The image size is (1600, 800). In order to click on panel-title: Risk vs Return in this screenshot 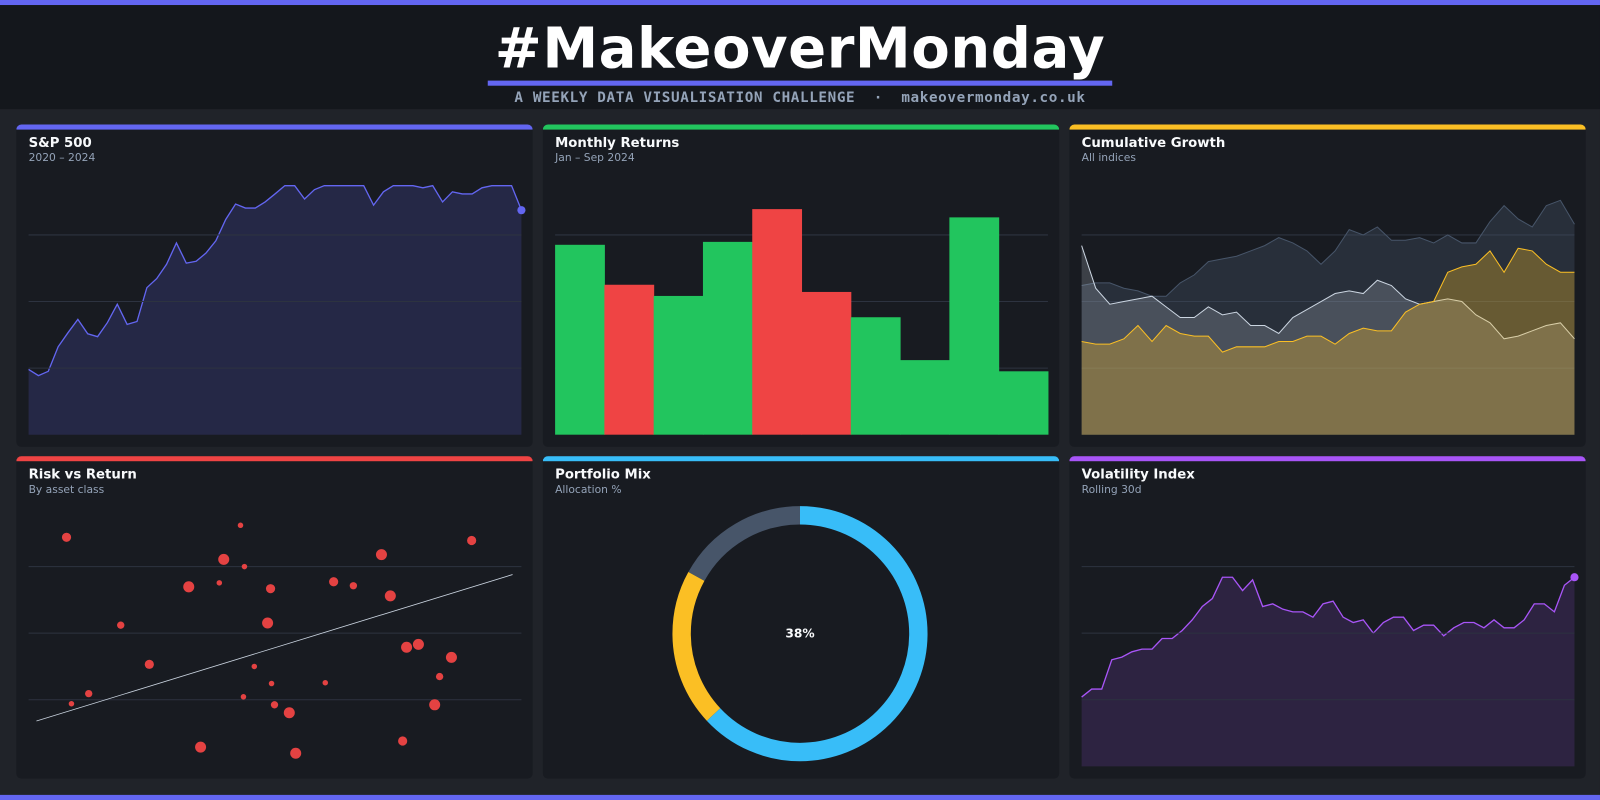, I will do `click(82, 475)`.